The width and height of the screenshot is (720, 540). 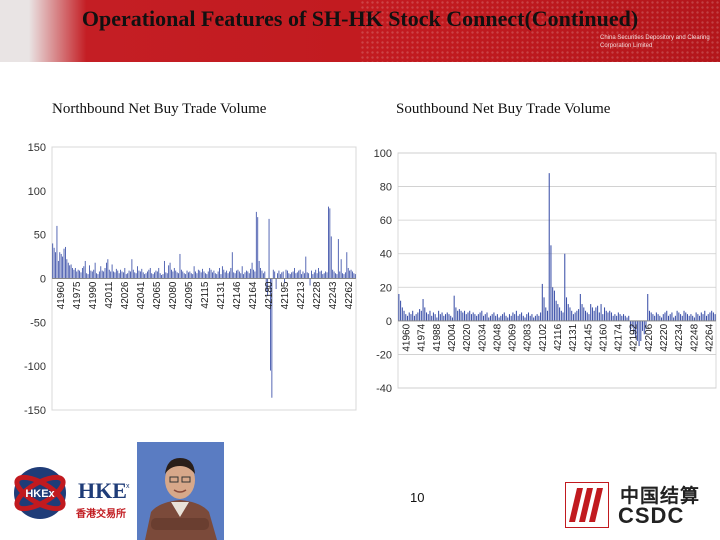 What do you see at coordinates (109, 295) in the screenshot?
I see `northbound-x-tick-label: 42011` at bounding box center [109, 295].